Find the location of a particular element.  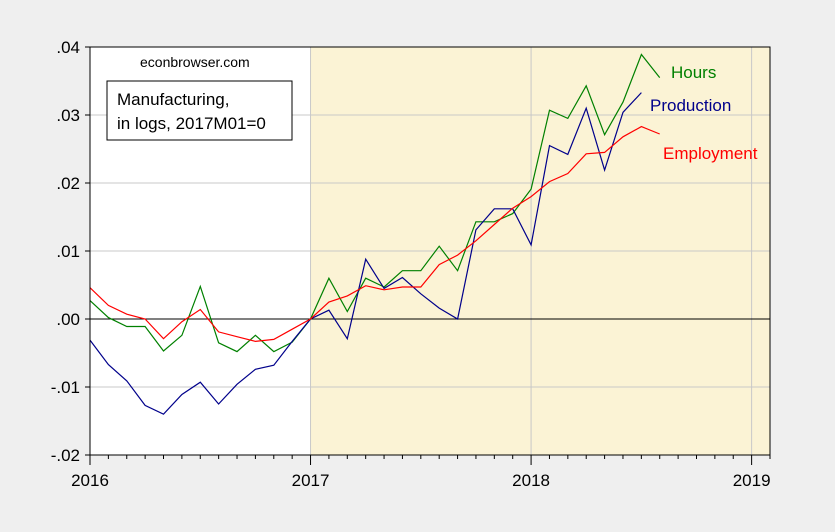

y-tick-label: .04 is located at coordinates (68, 47).